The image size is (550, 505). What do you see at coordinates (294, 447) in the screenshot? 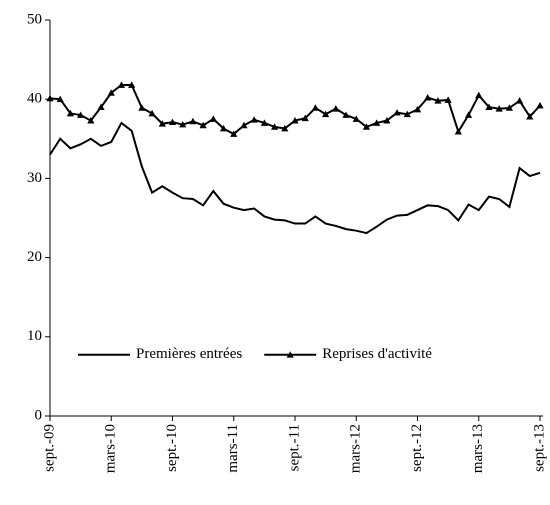
I see `x-tick-label: sept.-11` at bounding box center [294, 447].